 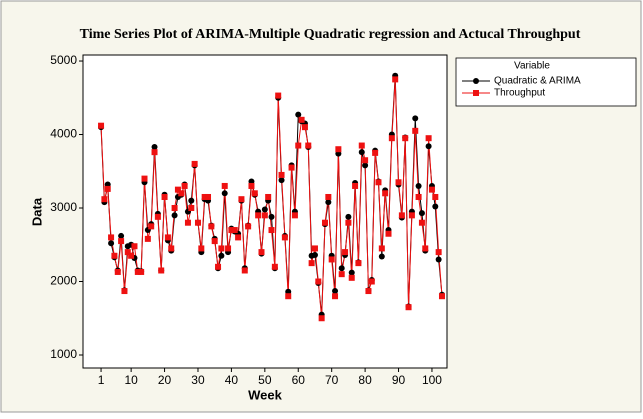 What do you see at coordinates (399, 380) in the screenshot?
I see `x-tick-label: 90` at bounding box center [399, 380].